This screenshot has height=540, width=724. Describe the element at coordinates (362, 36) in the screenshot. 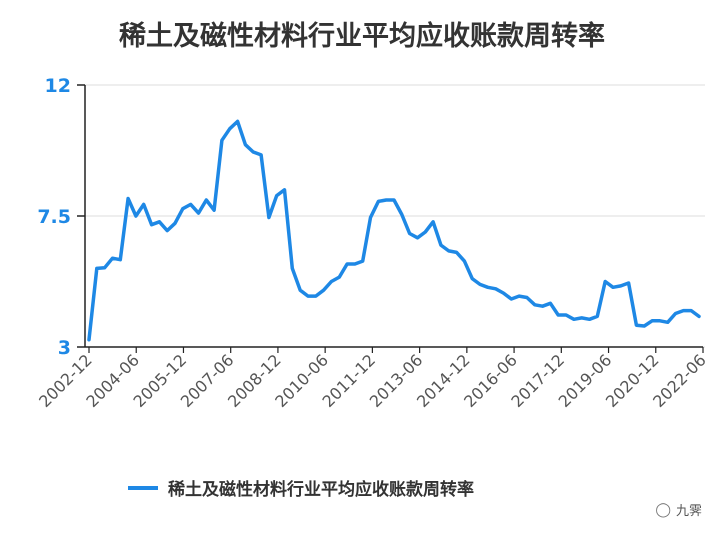

I see `chart-title: 稀土及磁性材料行业平均应收账款周转率` at that location.